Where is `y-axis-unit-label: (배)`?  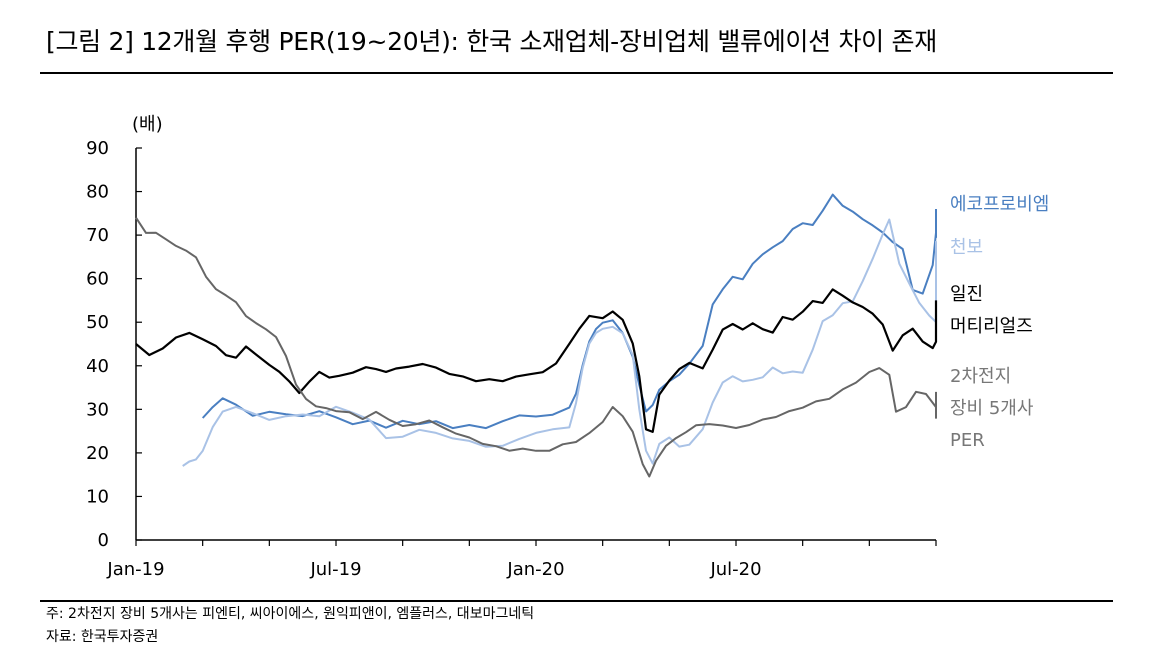
y-axis-unit-label: (배) is located at coordinates (147, 124).